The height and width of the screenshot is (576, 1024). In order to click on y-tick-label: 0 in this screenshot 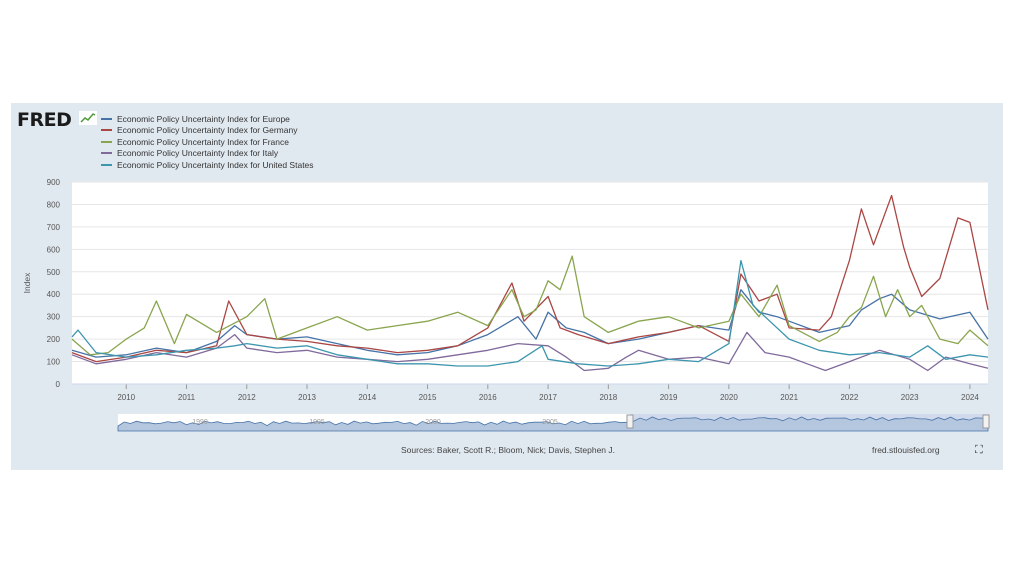, I will do `click(58, 384)`.